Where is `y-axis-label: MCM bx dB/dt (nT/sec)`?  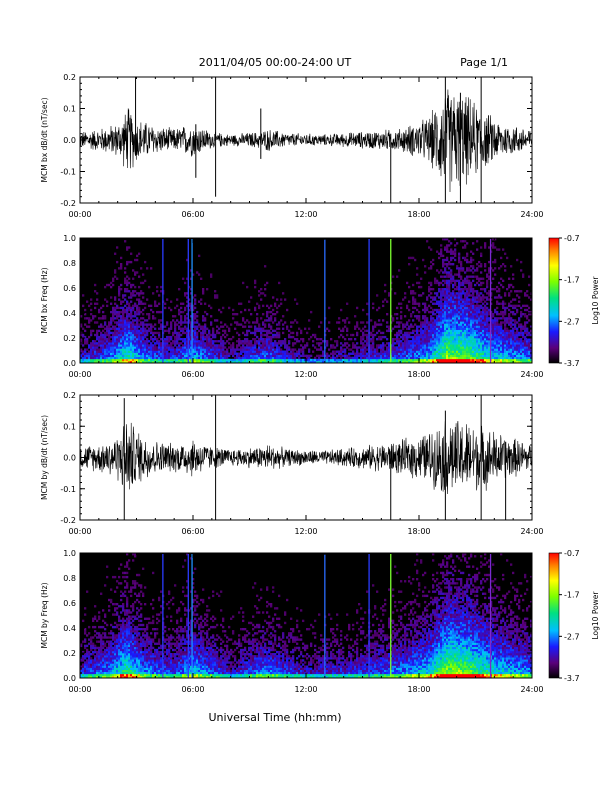 y-axis-label: MCM bx dB/dt (nT/sec) is located at coordinates (44, 139).